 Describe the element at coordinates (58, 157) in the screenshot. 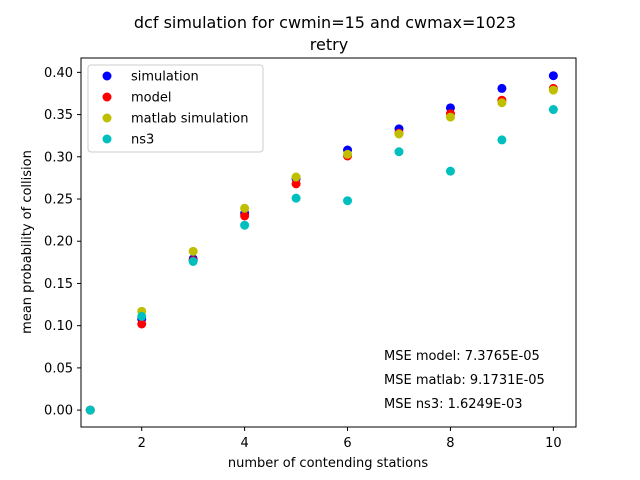

I see `y-tick-label: 0.30` at that location.